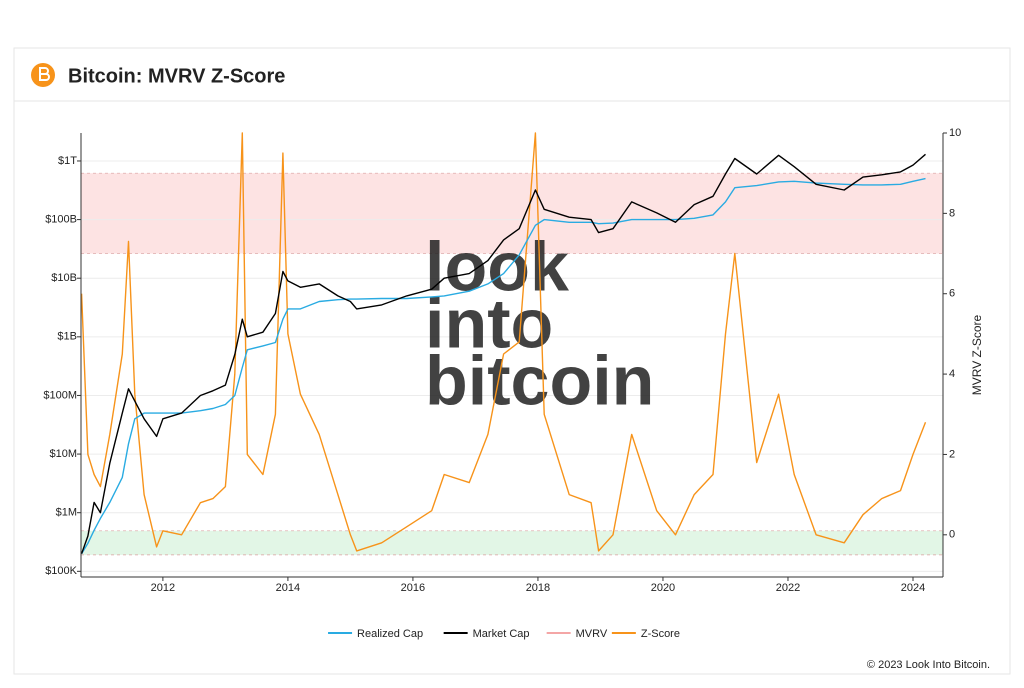 This screenshot has width=1024, height=688. Describe the element at coordinates (61, 219) in the screenshot. I see `y-tick-label: $100B` at that location.